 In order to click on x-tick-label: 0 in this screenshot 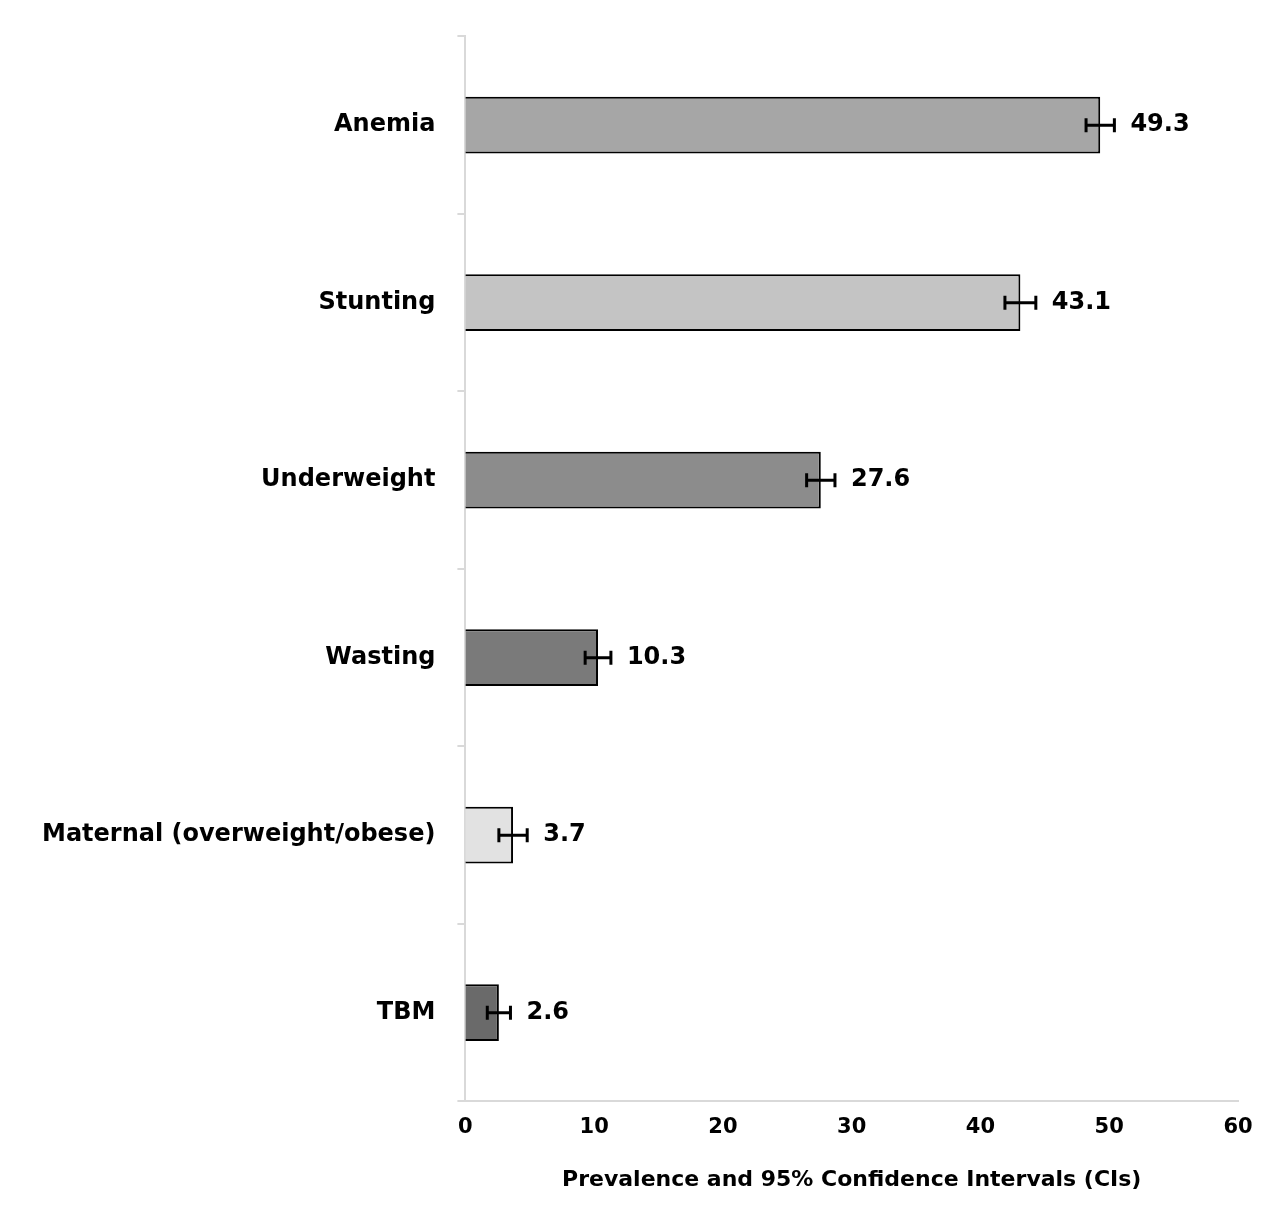, I will do `click(465, 1126)`.